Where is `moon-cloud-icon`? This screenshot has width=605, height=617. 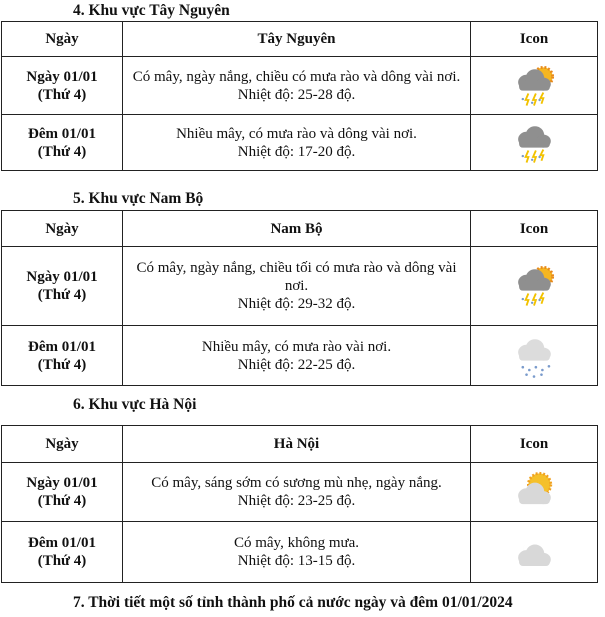 moon-cloud-icon is located at coordinates (534, 552).